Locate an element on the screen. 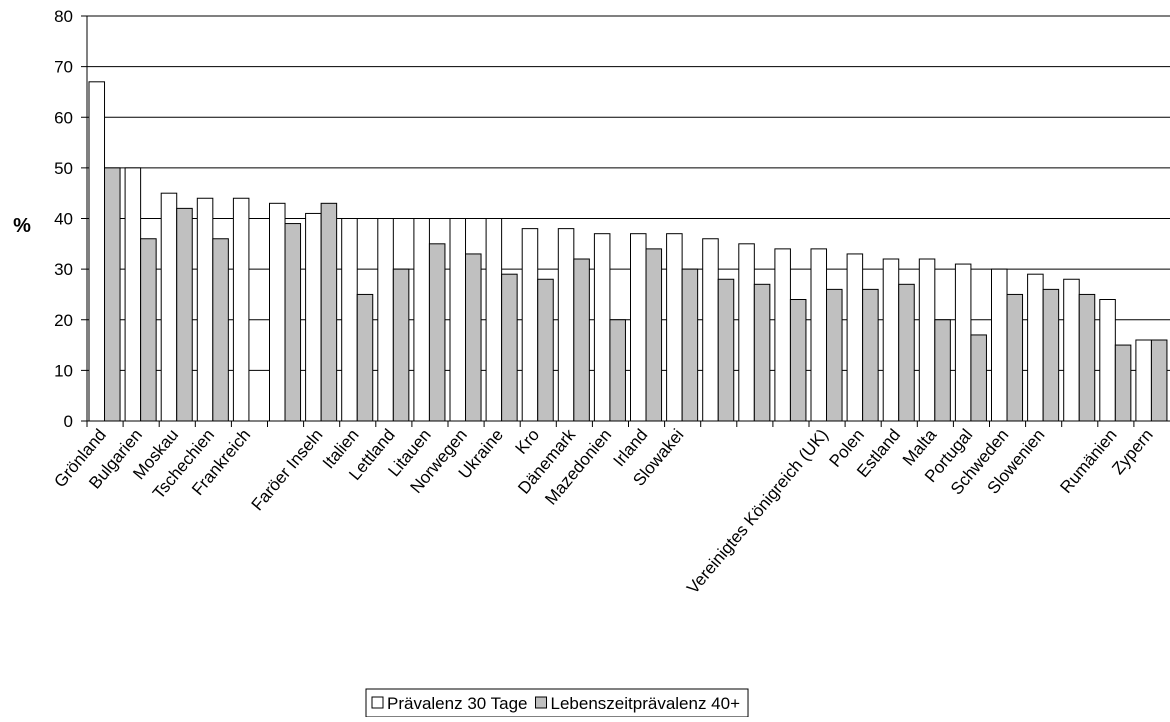 This screenshot has width=1170, height=722. y-tick-label: 10 is located at coordinates (63, 370).